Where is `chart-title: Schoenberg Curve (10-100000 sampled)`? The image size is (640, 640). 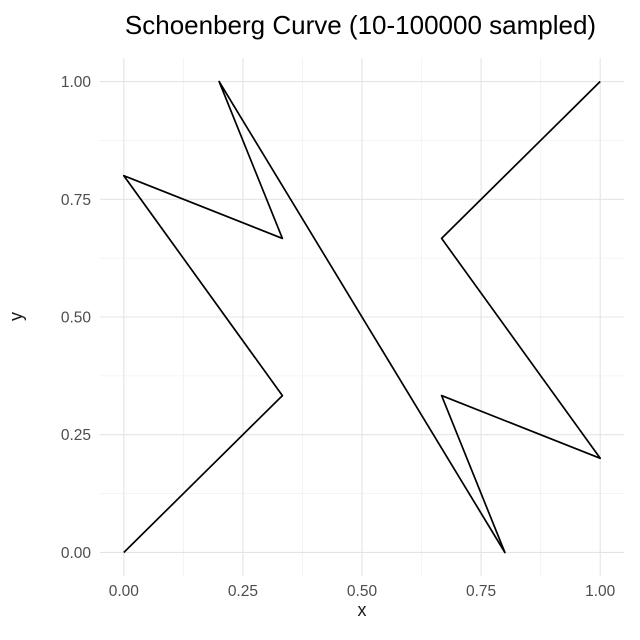
chart-title: Schoenberg Curve (10-100000 sampled) is located at coordinates (360, 25).